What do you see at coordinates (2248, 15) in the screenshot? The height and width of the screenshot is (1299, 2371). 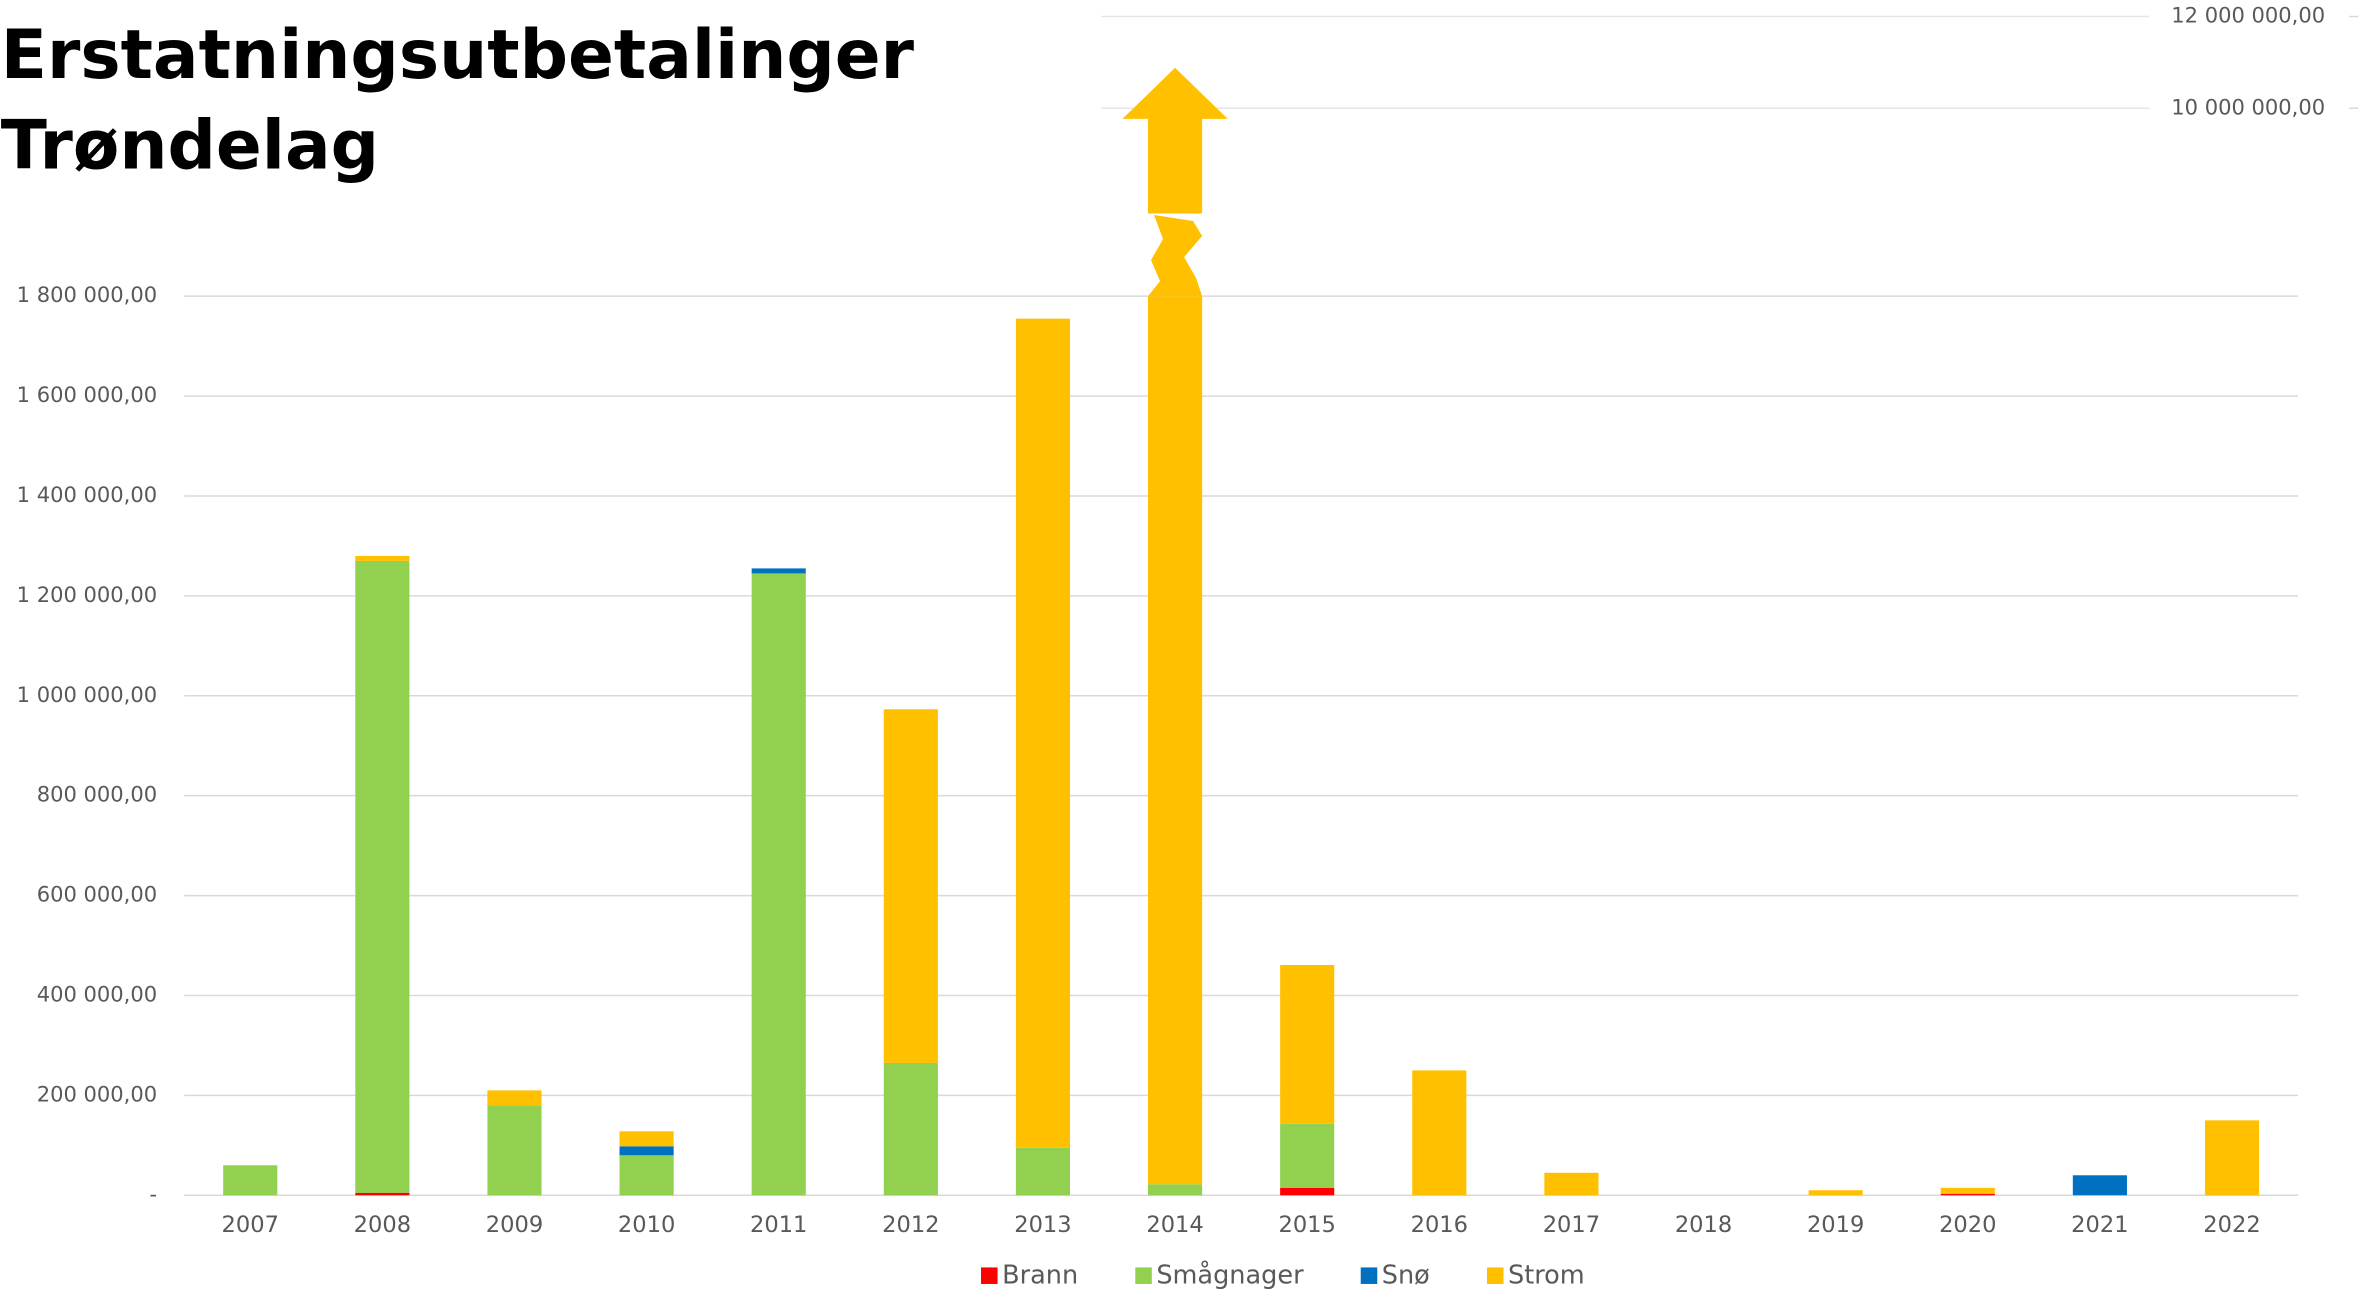 I see `y2-tick-label: 12 000 000,00` at bounding box center [2248, 15].